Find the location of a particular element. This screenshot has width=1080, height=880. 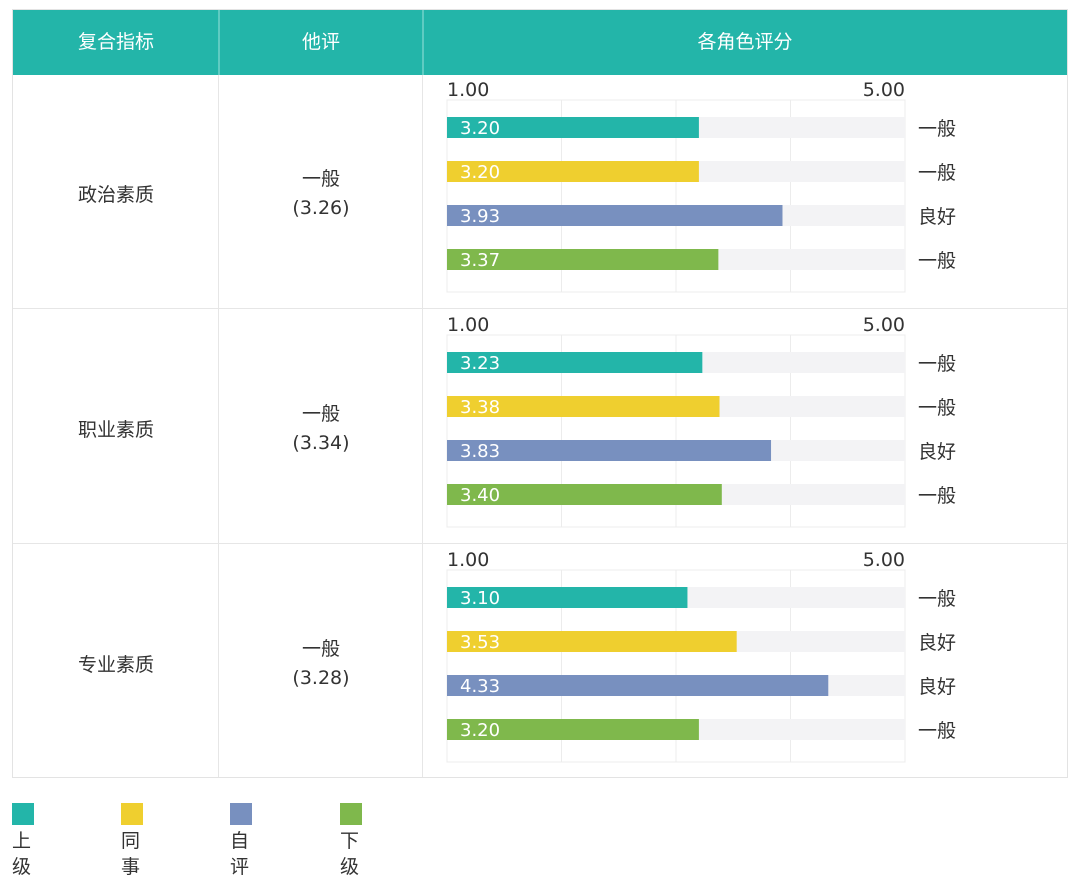

category-label: 职业素质 is located at coordinates (115, 430).